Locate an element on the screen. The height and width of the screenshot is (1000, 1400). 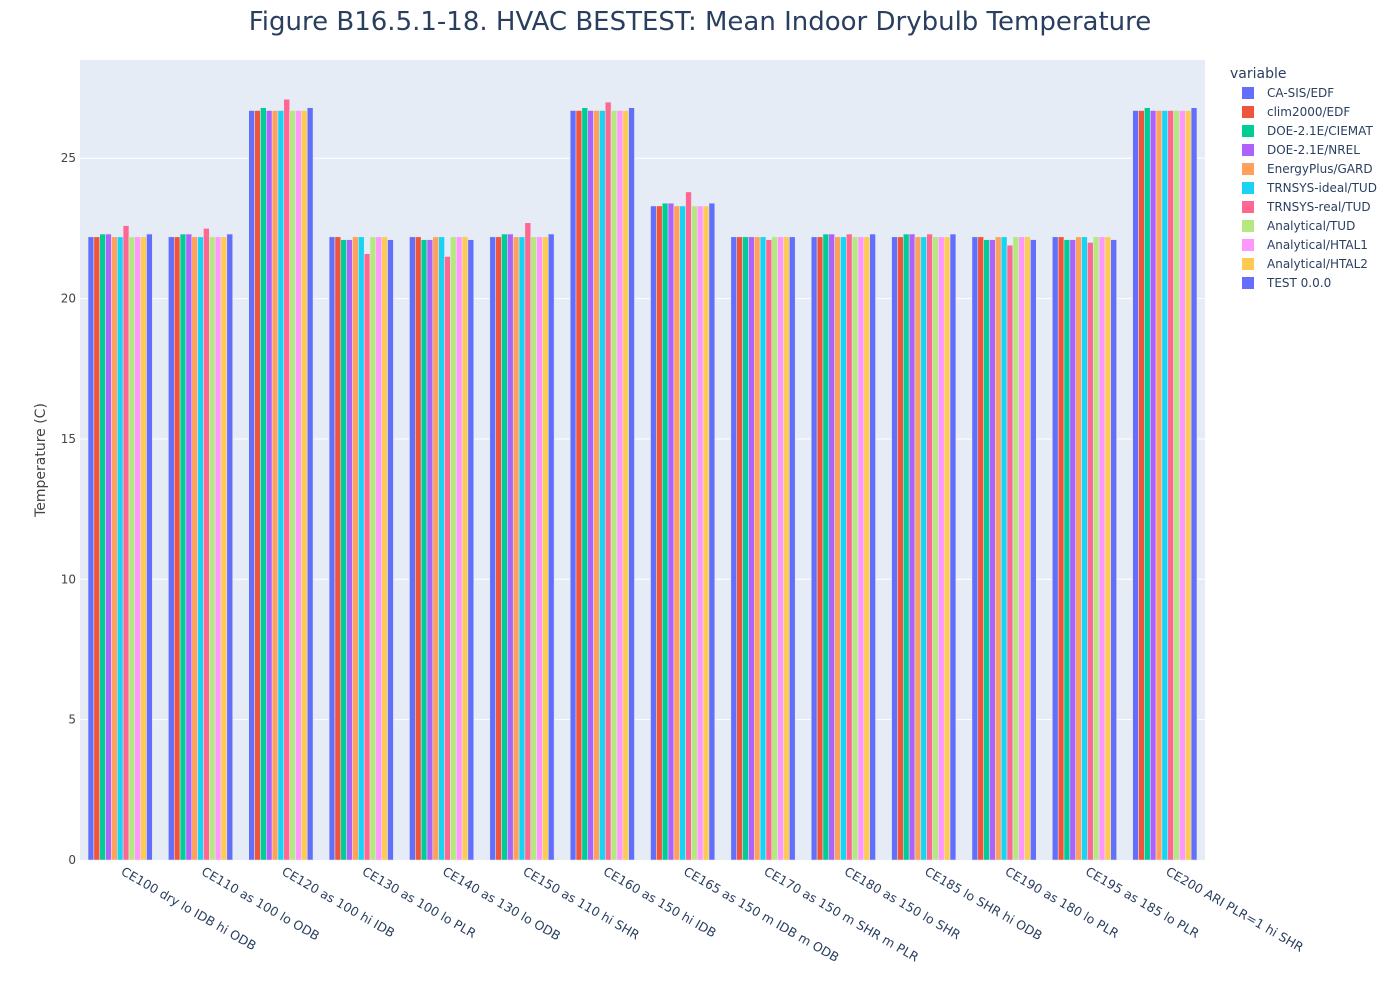
legend-item-label: TRNSYS-real/TUD is located at coordinates (1318, 207).